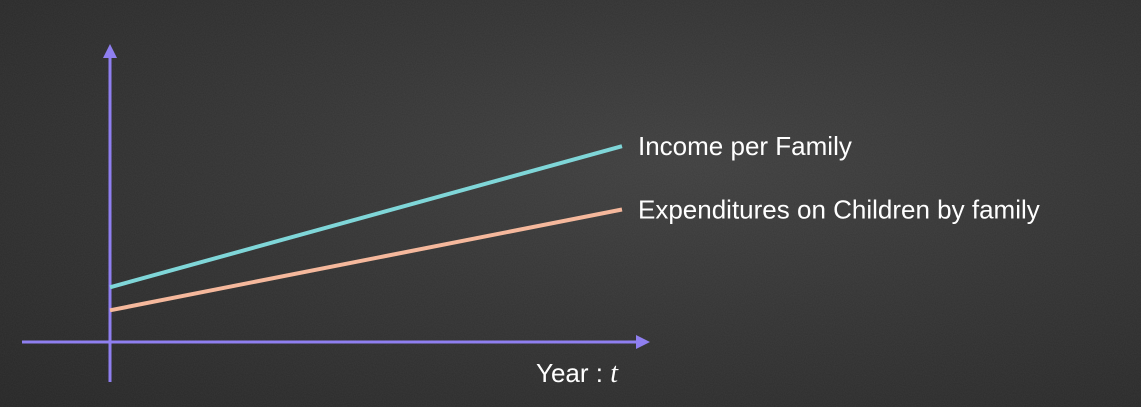  What do you see at coordinates (366, 260) in the screenshot?
I see `series-line-expenditures-on-children-by-family` at bounding box center [366, 260].